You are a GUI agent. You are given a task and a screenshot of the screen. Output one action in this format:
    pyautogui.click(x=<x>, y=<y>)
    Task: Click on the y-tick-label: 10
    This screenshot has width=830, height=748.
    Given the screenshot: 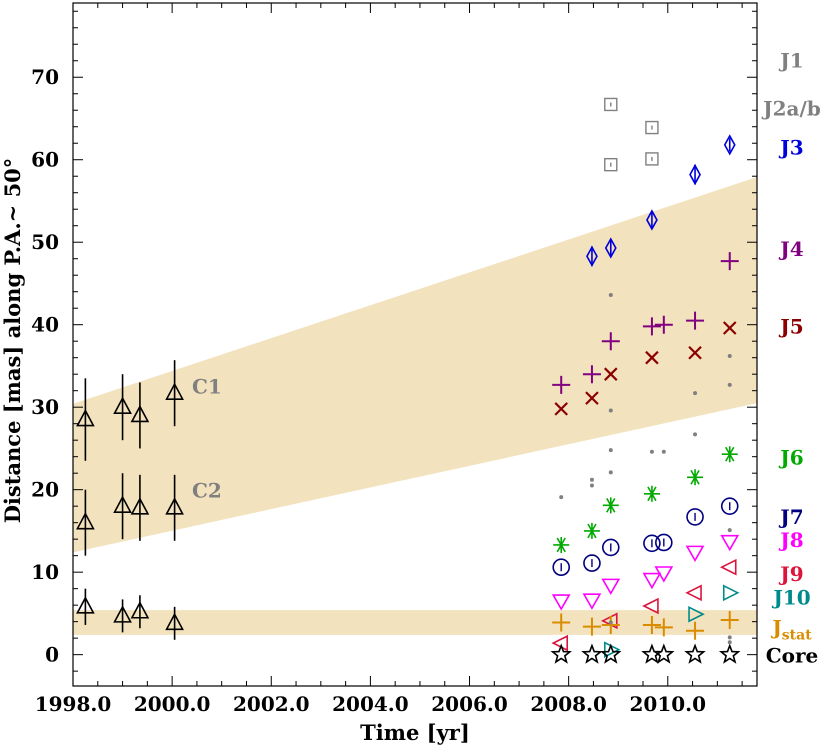 What is the action you would take?
    pyautogui.click(x=45, y=572)
    